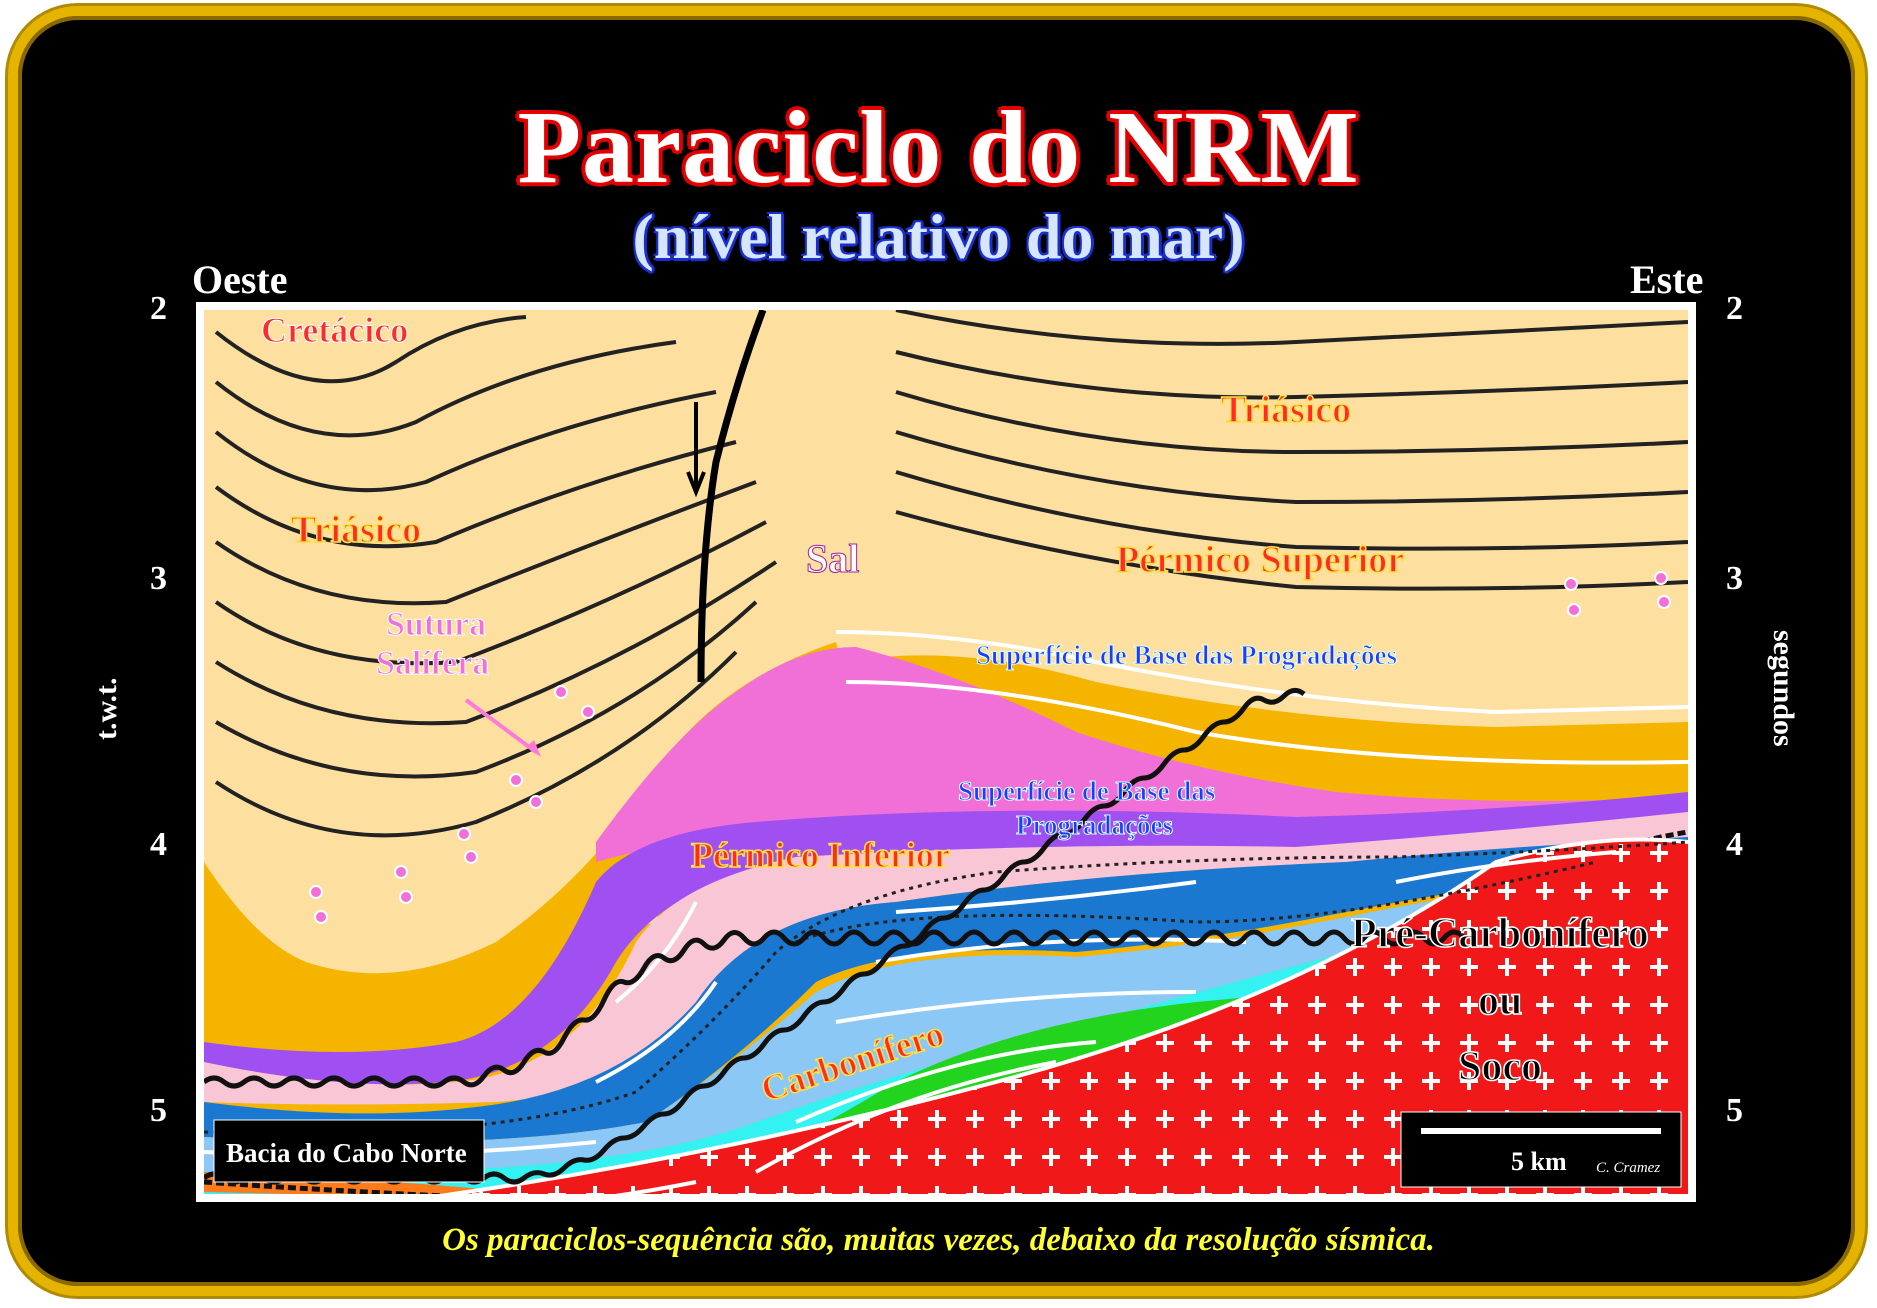 This screenshot has width=1877, height=1308. What do you see at coordinates (820, 855) in the screenshot?
I see `label-permico-inferior: Pérmico Inferior` at bounding box center [820, 855].